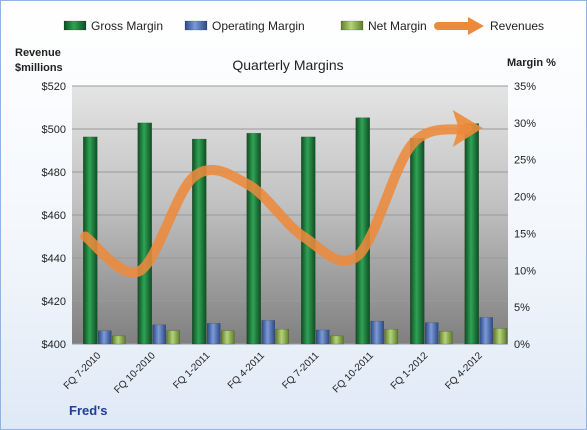 The height and width of the screenshot is (430, 587). What do you see at coordinates (397, 26) in the screenshot?
I see `legend-label: Net Margin` at bounding box center [397, 26].